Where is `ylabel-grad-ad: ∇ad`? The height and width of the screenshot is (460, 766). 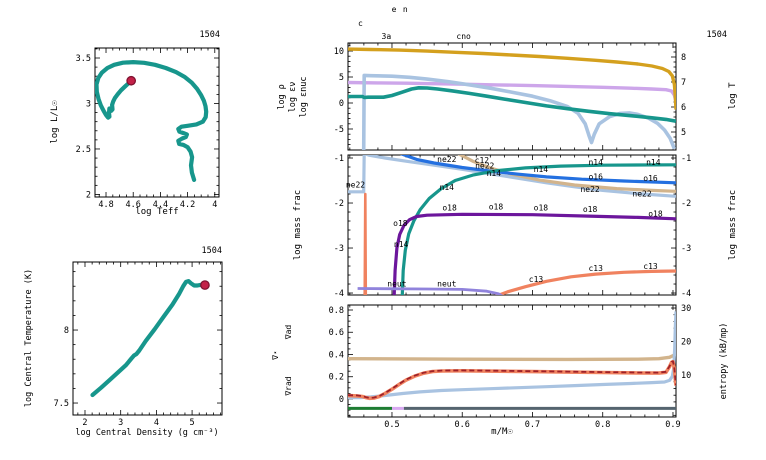 ylabel-grad-ad: ∇ad is located at coordinates (288, 333).